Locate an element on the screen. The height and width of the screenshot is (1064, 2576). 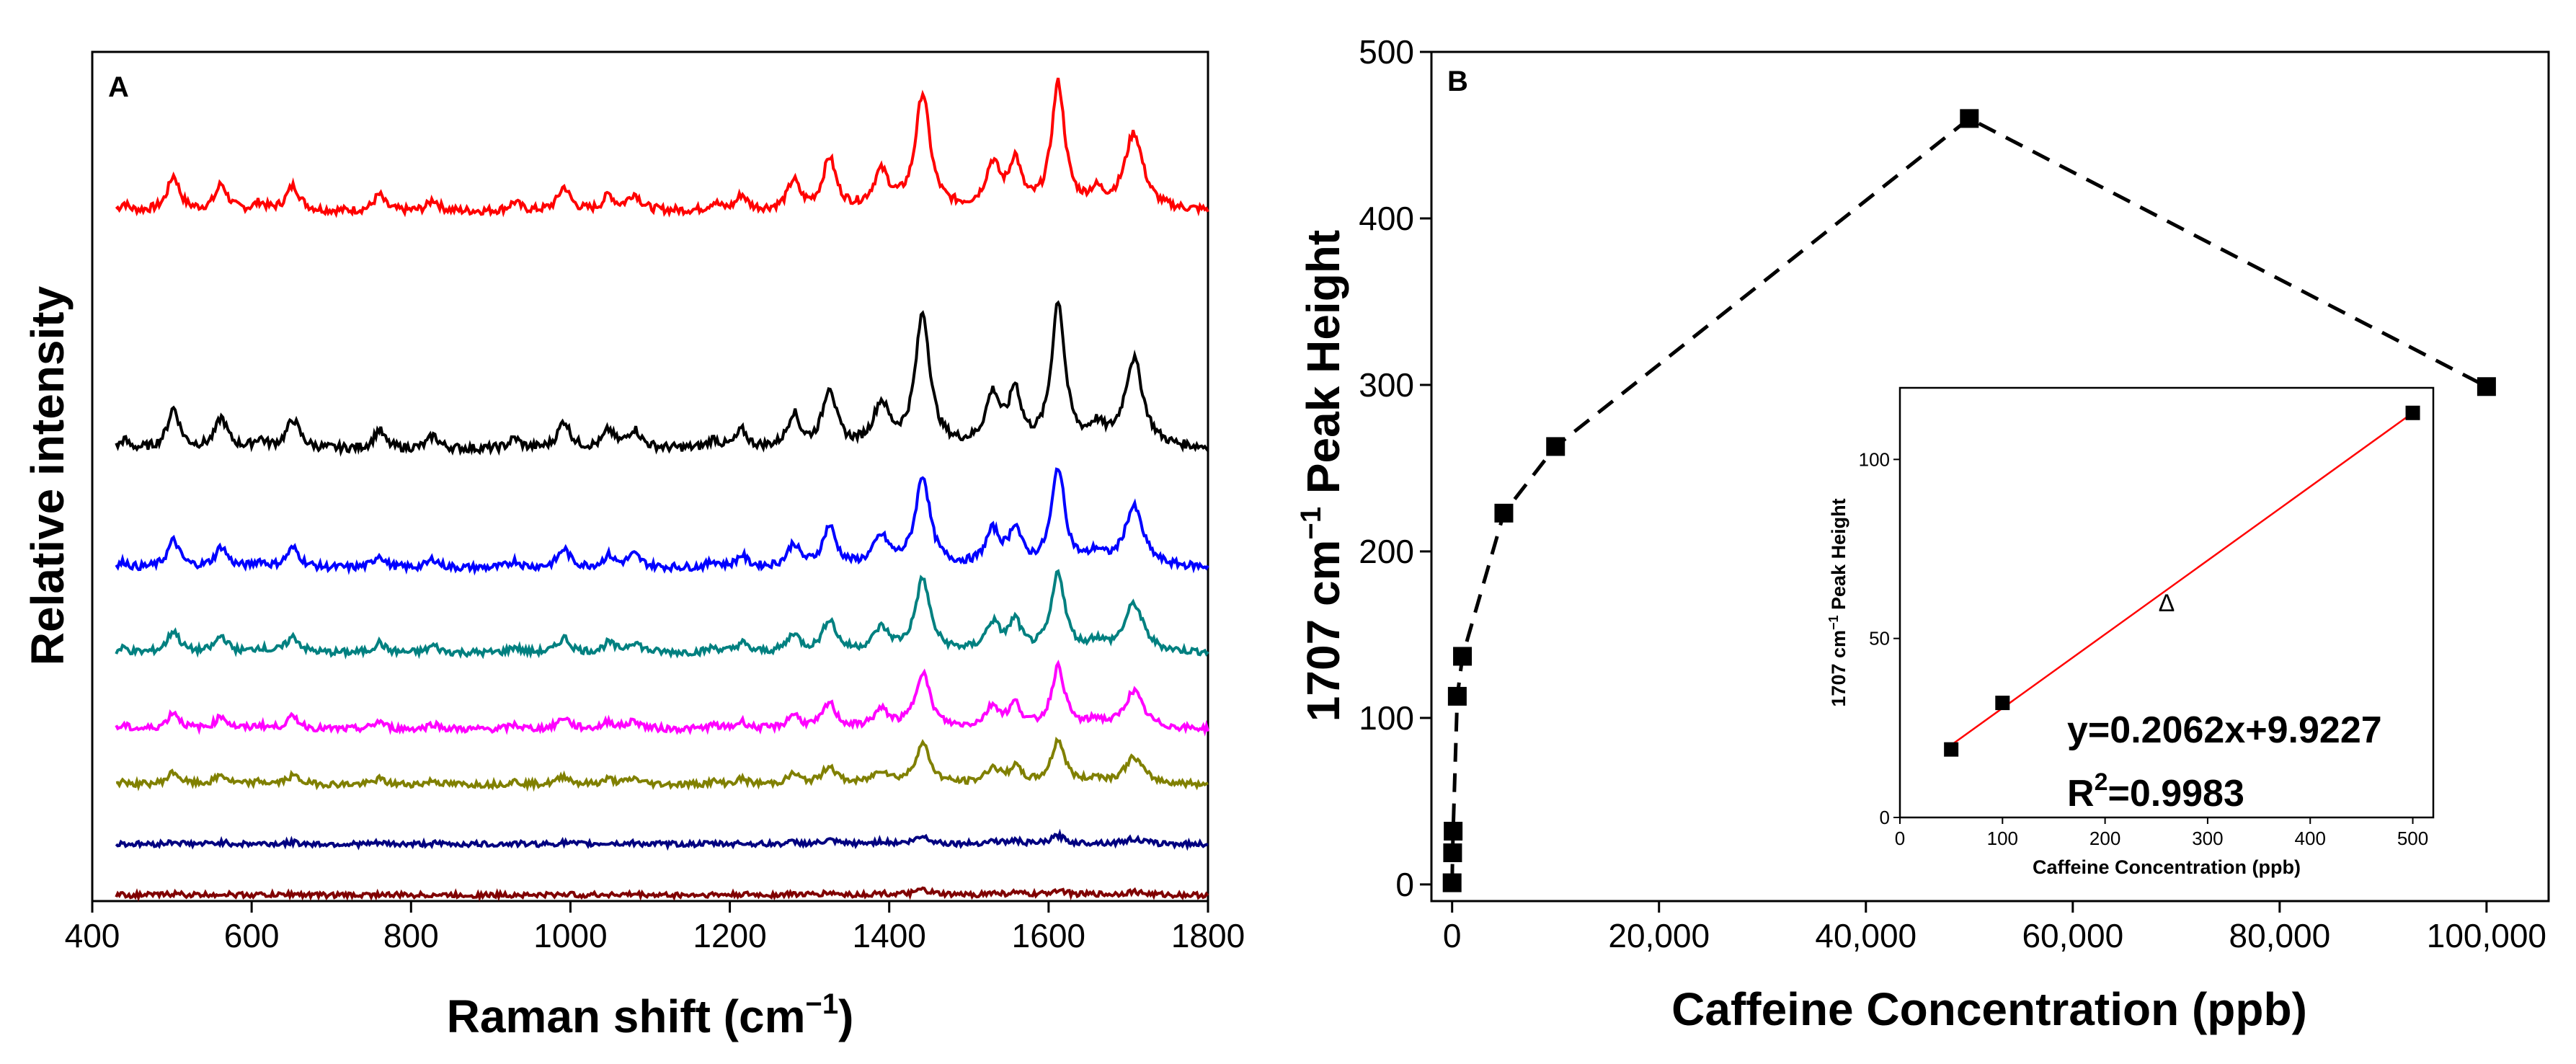
panel-b-y-axis-label-post: Peak Height is located at coordinates (1323, 369).